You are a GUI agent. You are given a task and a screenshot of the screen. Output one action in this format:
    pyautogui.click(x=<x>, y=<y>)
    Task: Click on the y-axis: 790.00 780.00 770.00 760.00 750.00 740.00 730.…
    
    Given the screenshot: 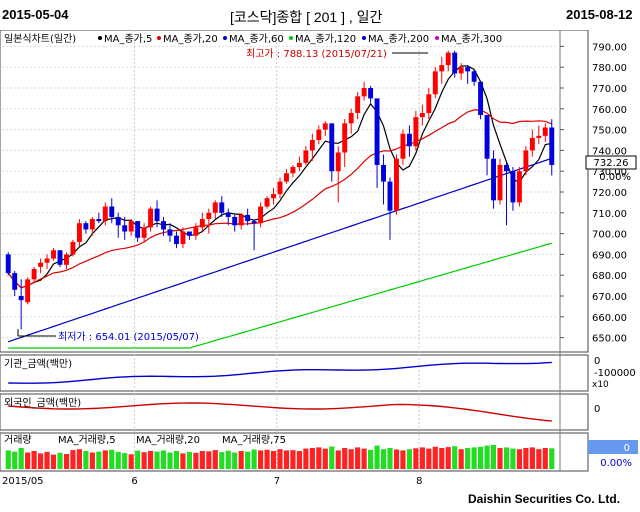 What is the action you would take?
    pyautogui.click(x=593, y=193)
    